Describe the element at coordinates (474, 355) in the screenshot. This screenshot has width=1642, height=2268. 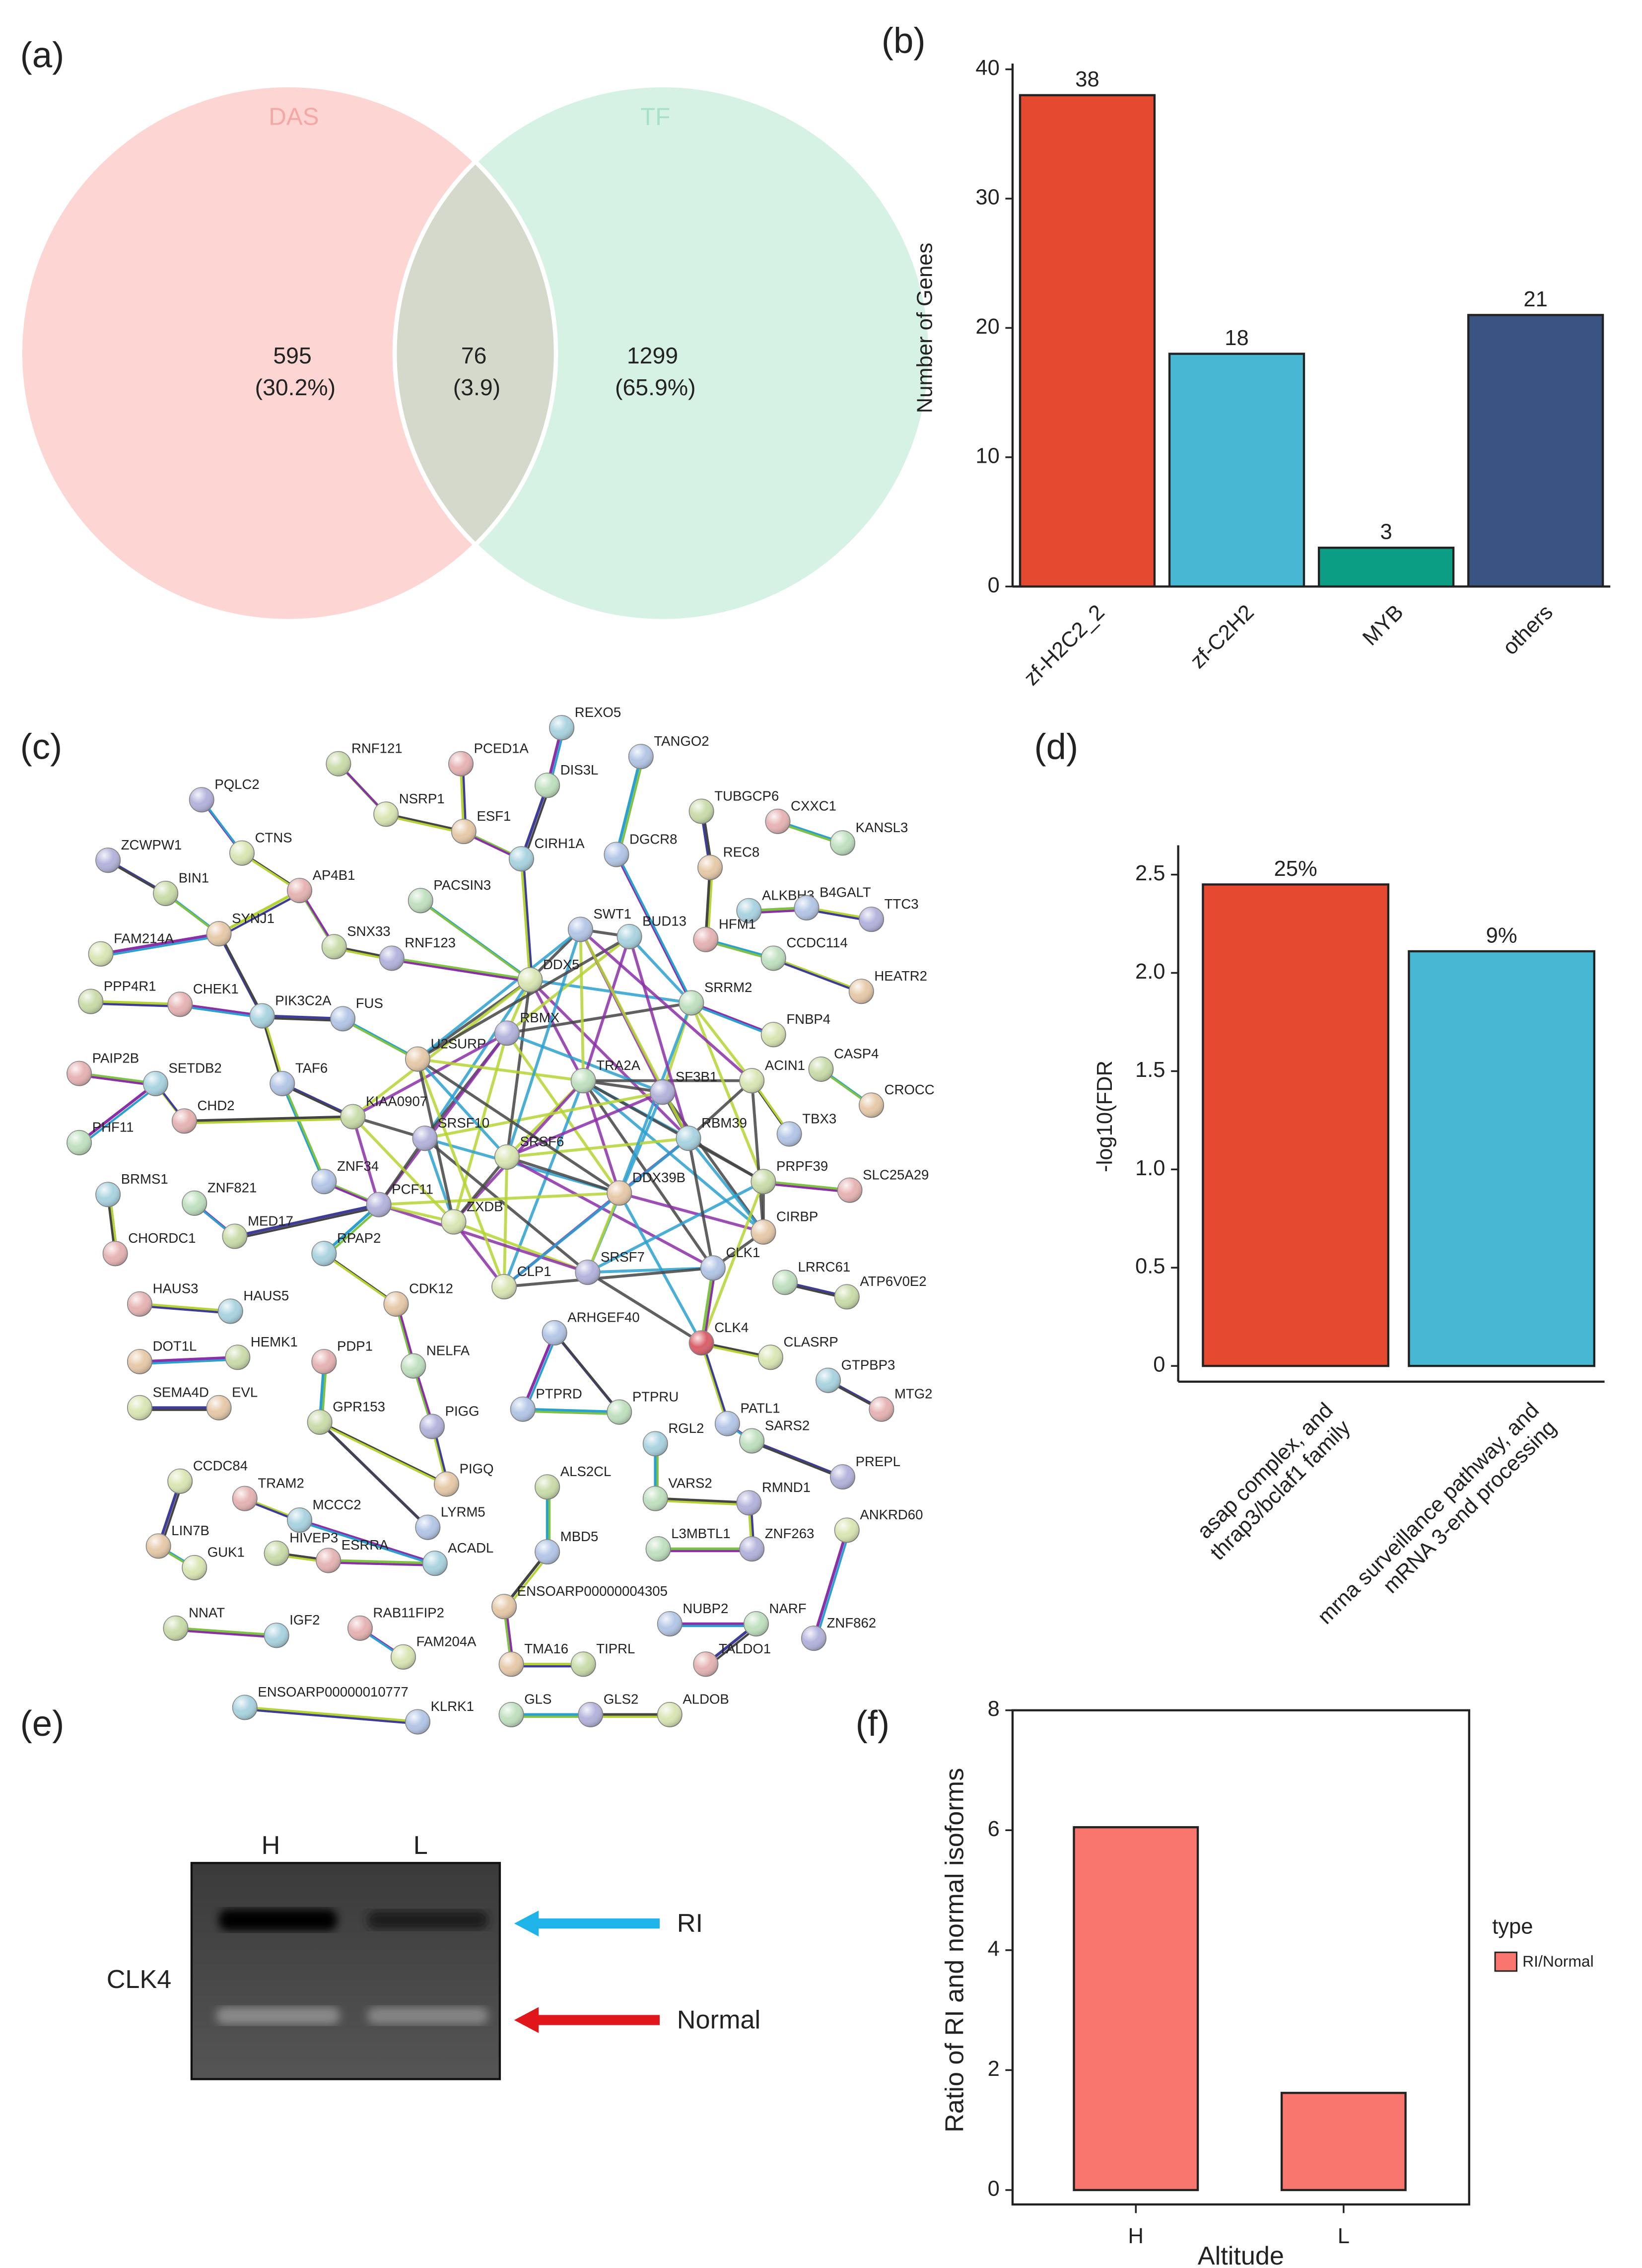
I see `region-count: 76` at that location.